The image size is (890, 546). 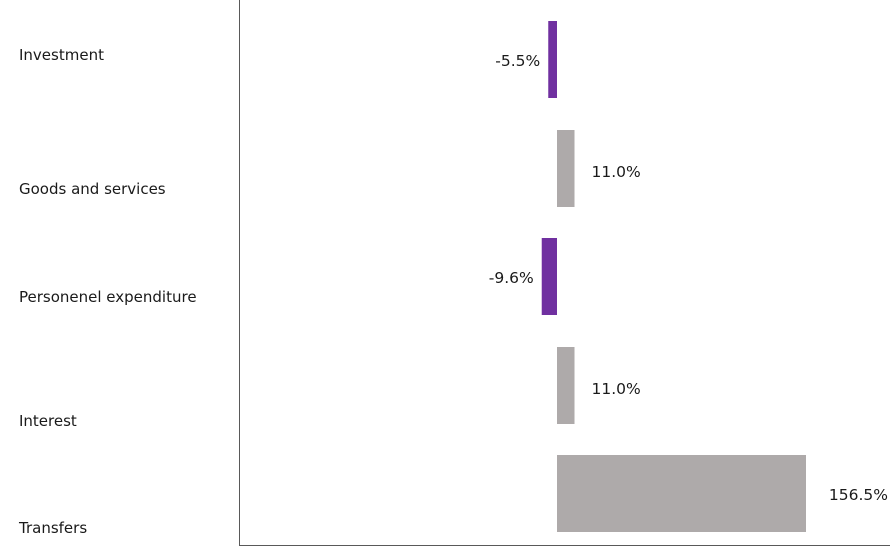 What do you see at coordinates (92, 189) in the screenshot?
I see `category-label: Goods and services` at bounding box center [92, 189].